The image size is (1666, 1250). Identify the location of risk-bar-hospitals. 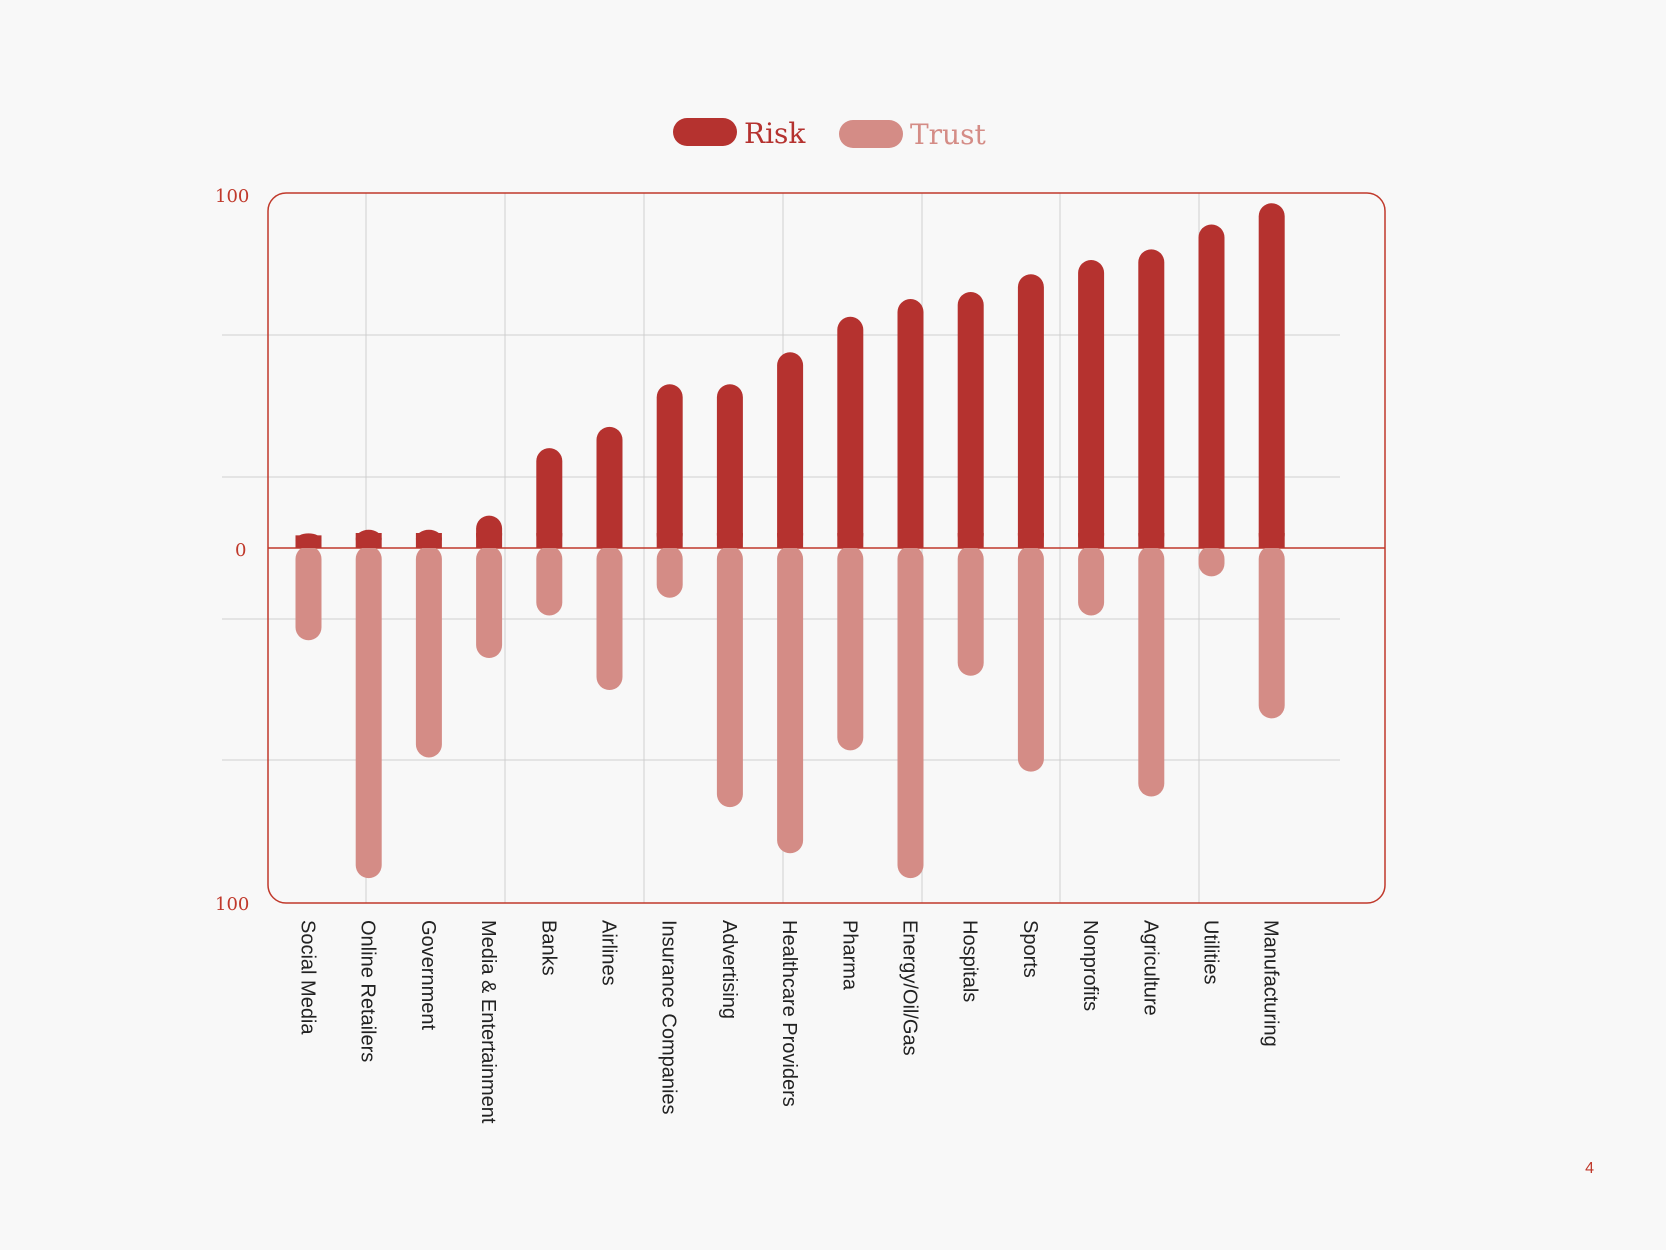
(970, 419).